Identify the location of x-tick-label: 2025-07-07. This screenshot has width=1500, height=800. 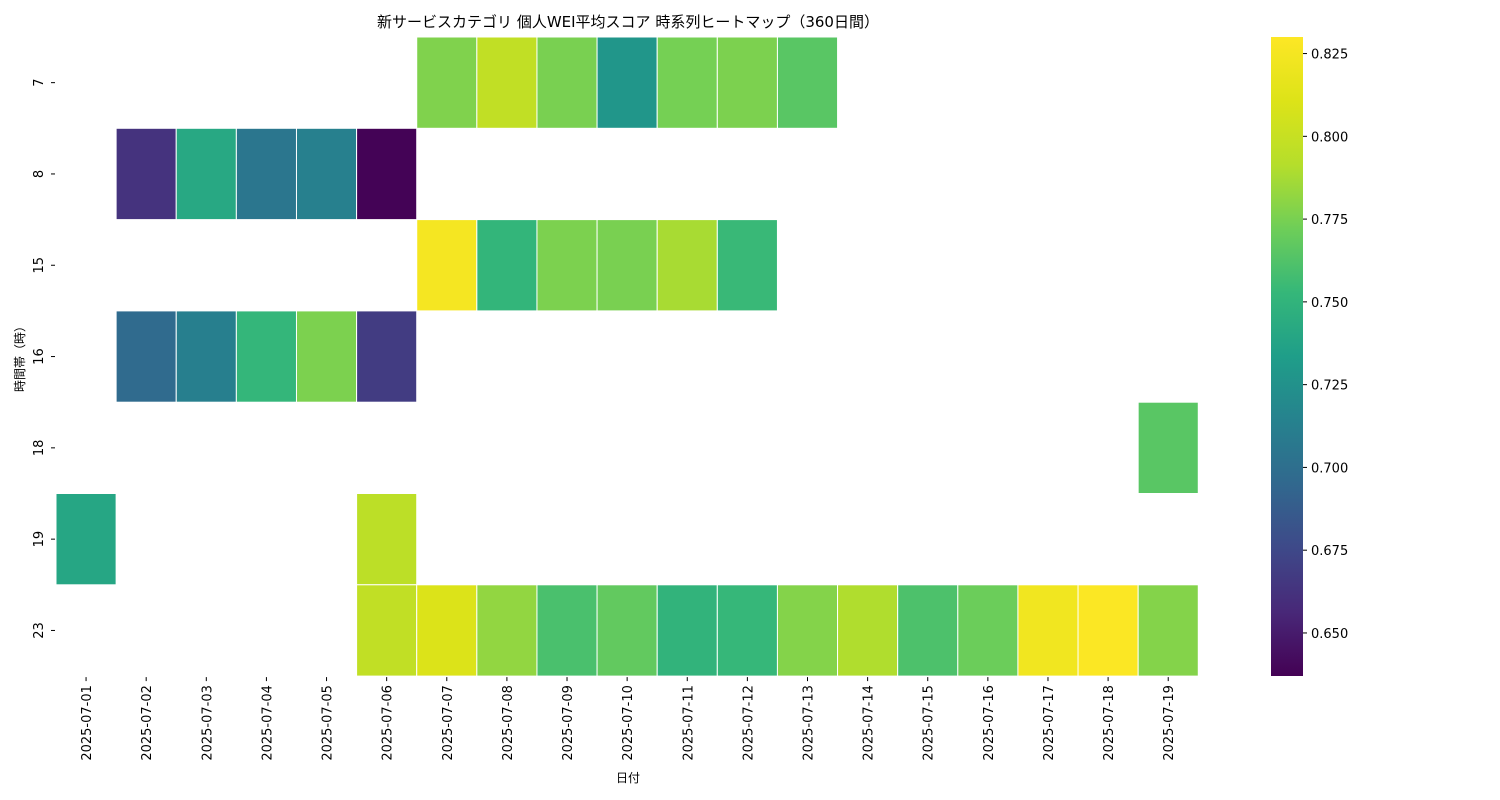
(448, 723).